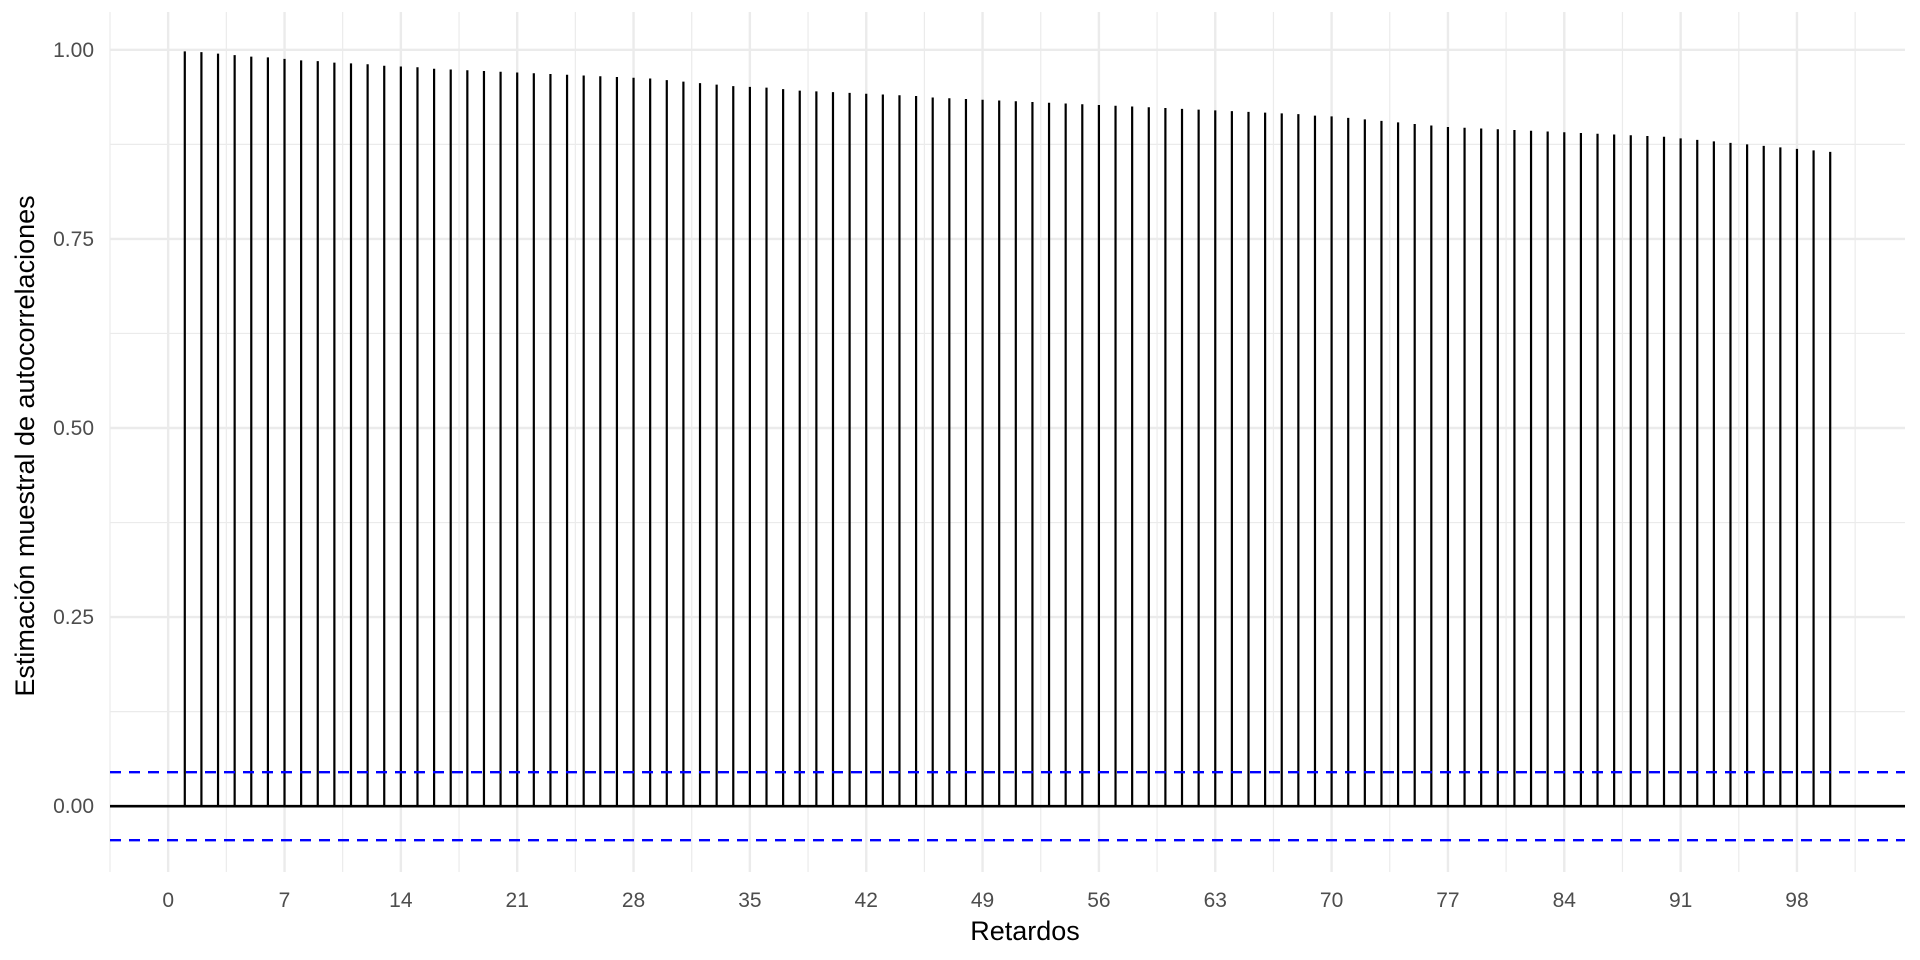 The width and height of the screenshot is (1920, 960). What do you see at coordinates (633, 900) in the screenshot?
I see `x-tick-label: 28` at bounding box center [633, 900].